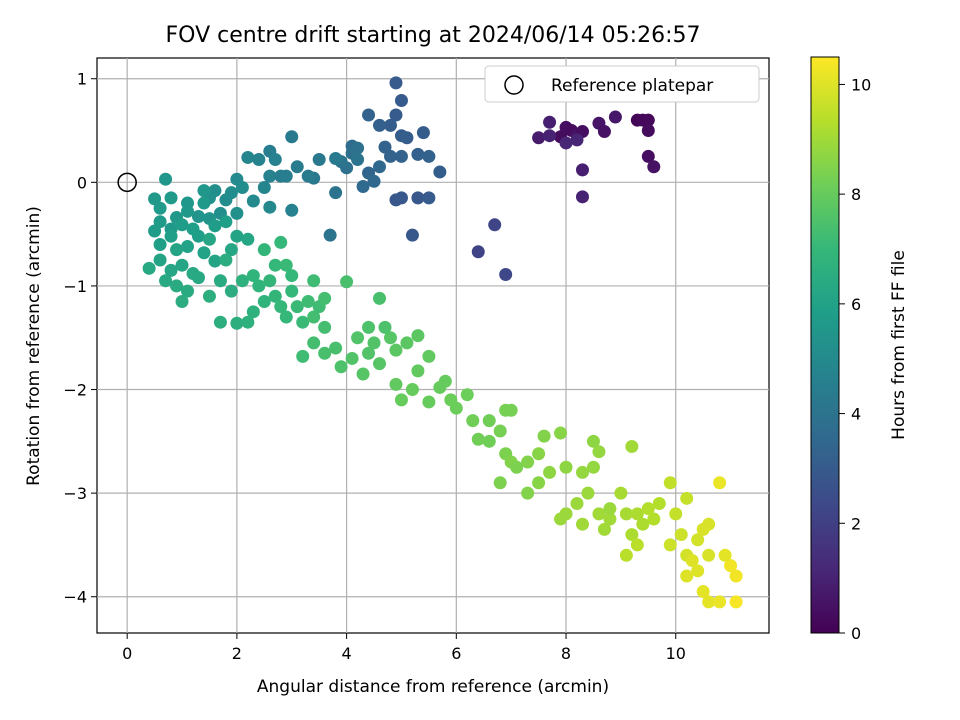 Image resolution: width=960 pixels, height=720 pixels. What do you see at coordinates (861, 84) in the screenshot?
I see `colorbar-tick-label: 10` at bounding box center [861, 84].